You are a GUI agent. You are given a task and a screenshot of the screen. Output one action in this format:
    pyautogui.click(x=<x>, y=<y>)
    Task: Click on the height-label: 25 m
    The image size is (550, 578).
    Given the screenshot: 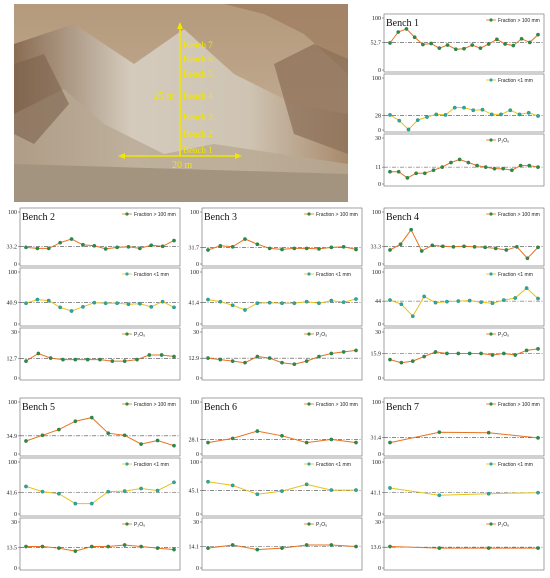 What is the action you would take?
    pyautogui.click(x=164, y=96)
    